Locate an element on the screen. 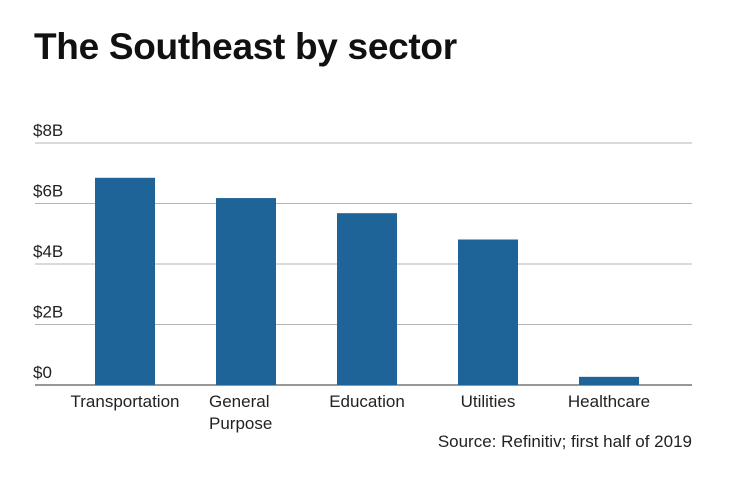 The width and height of the screenshot is (740, 482). x-tick-label: Healthcare is located at coordinates (609, 401).